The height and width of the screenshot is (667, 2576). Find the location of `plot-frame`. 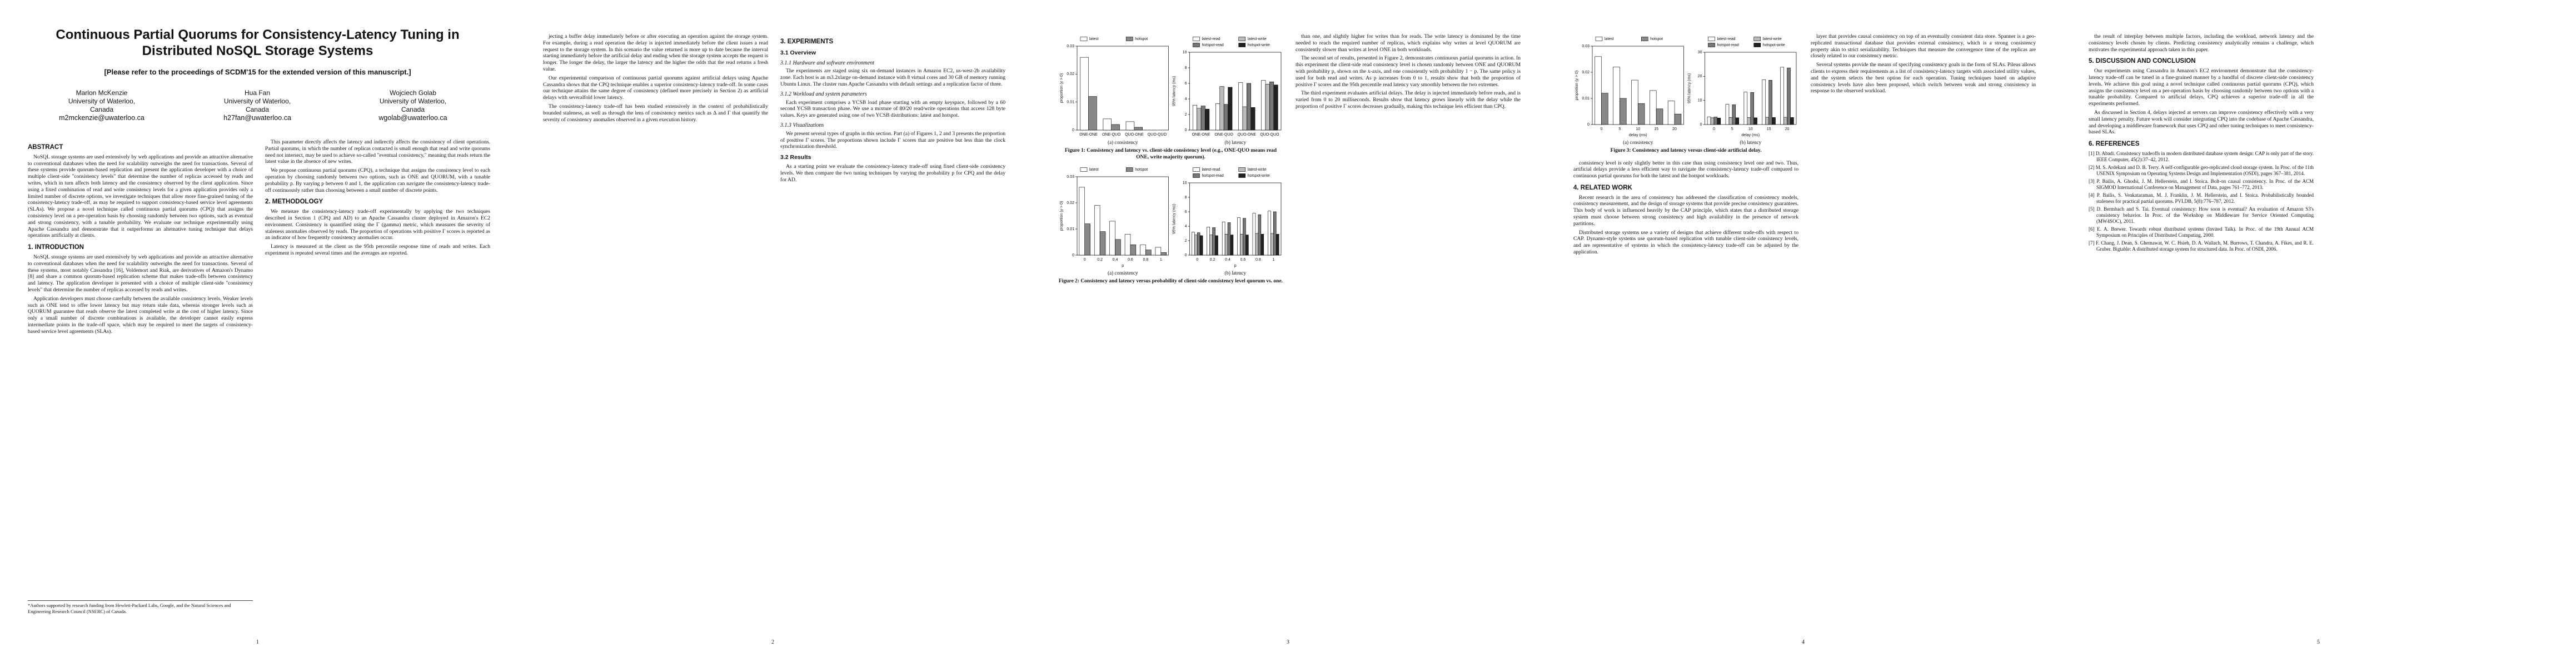

plot-frame is located at coordinates (1235, 219).